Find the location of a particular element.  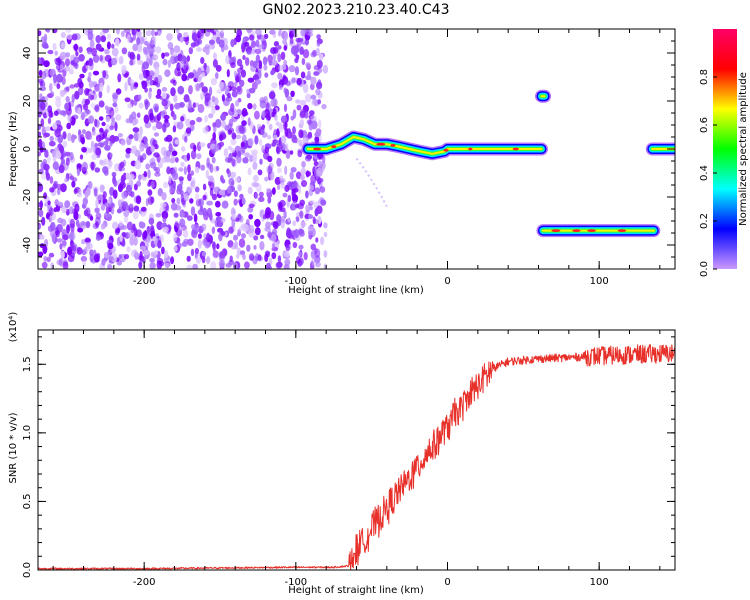

snr-y-tick-label: 1.5 is located at coordinates (27, 364).